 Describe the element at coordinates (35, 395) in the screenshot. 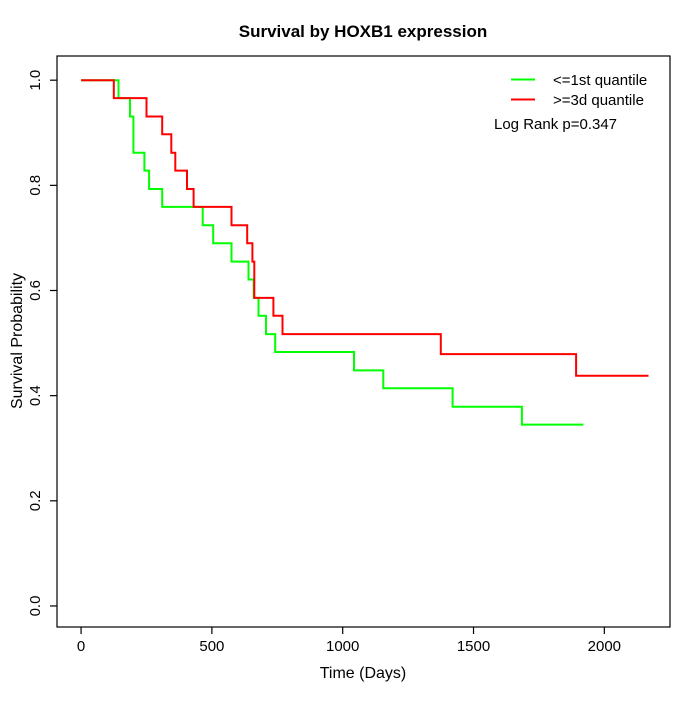

I see `y-tick-label: 0.4` at that location.